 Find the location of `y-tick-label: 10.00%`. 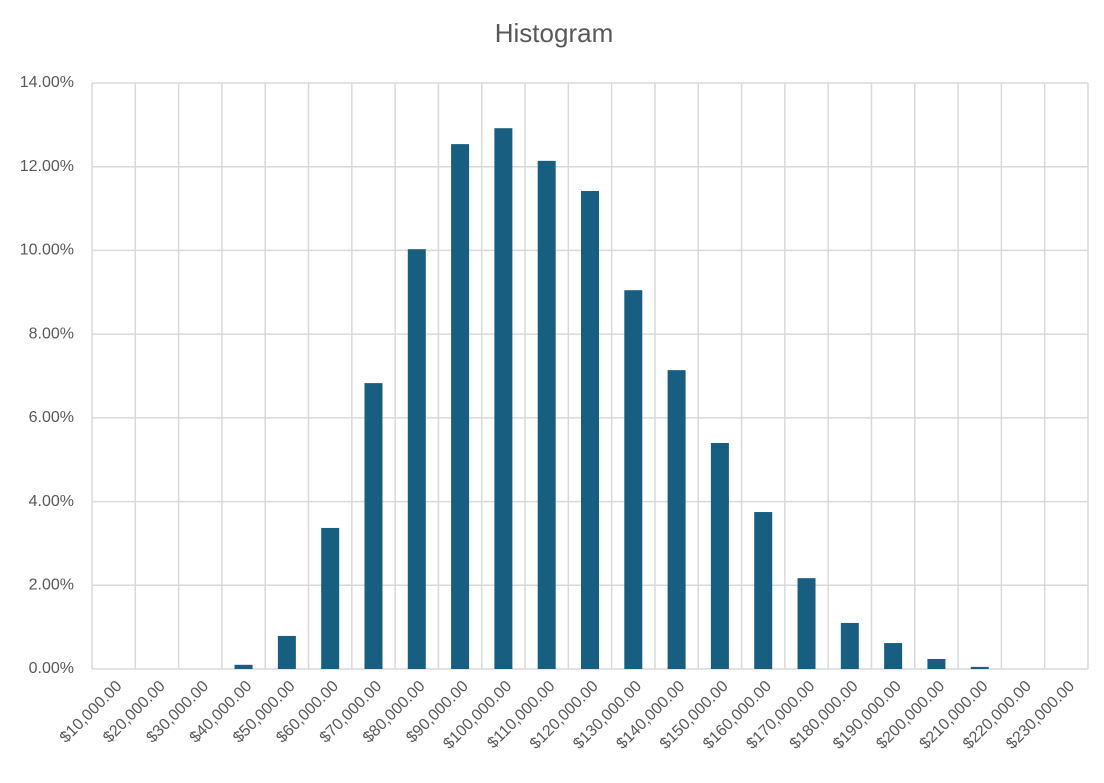

y-tick-label: 10.00% is located at coordinates (47, 250).